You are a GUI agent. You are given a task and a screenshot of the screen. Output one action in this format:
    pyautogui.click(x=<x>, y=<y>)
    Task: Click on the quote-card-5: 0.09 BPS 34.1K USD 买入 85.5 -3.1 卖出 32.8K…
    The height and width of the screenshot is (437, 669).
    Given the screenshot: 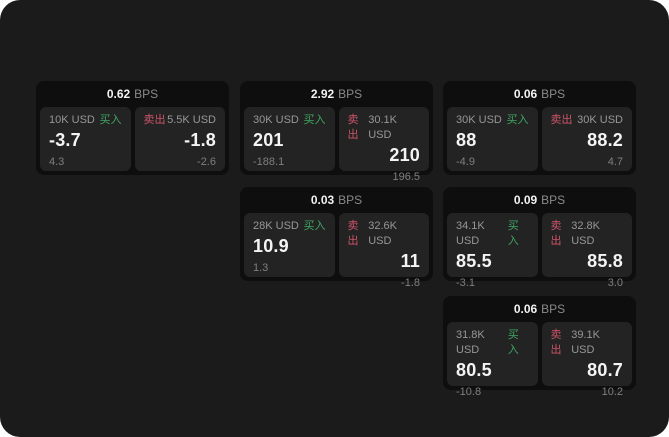 What is the action you would take?
    pyautogui.click(x=539, y=238)
    